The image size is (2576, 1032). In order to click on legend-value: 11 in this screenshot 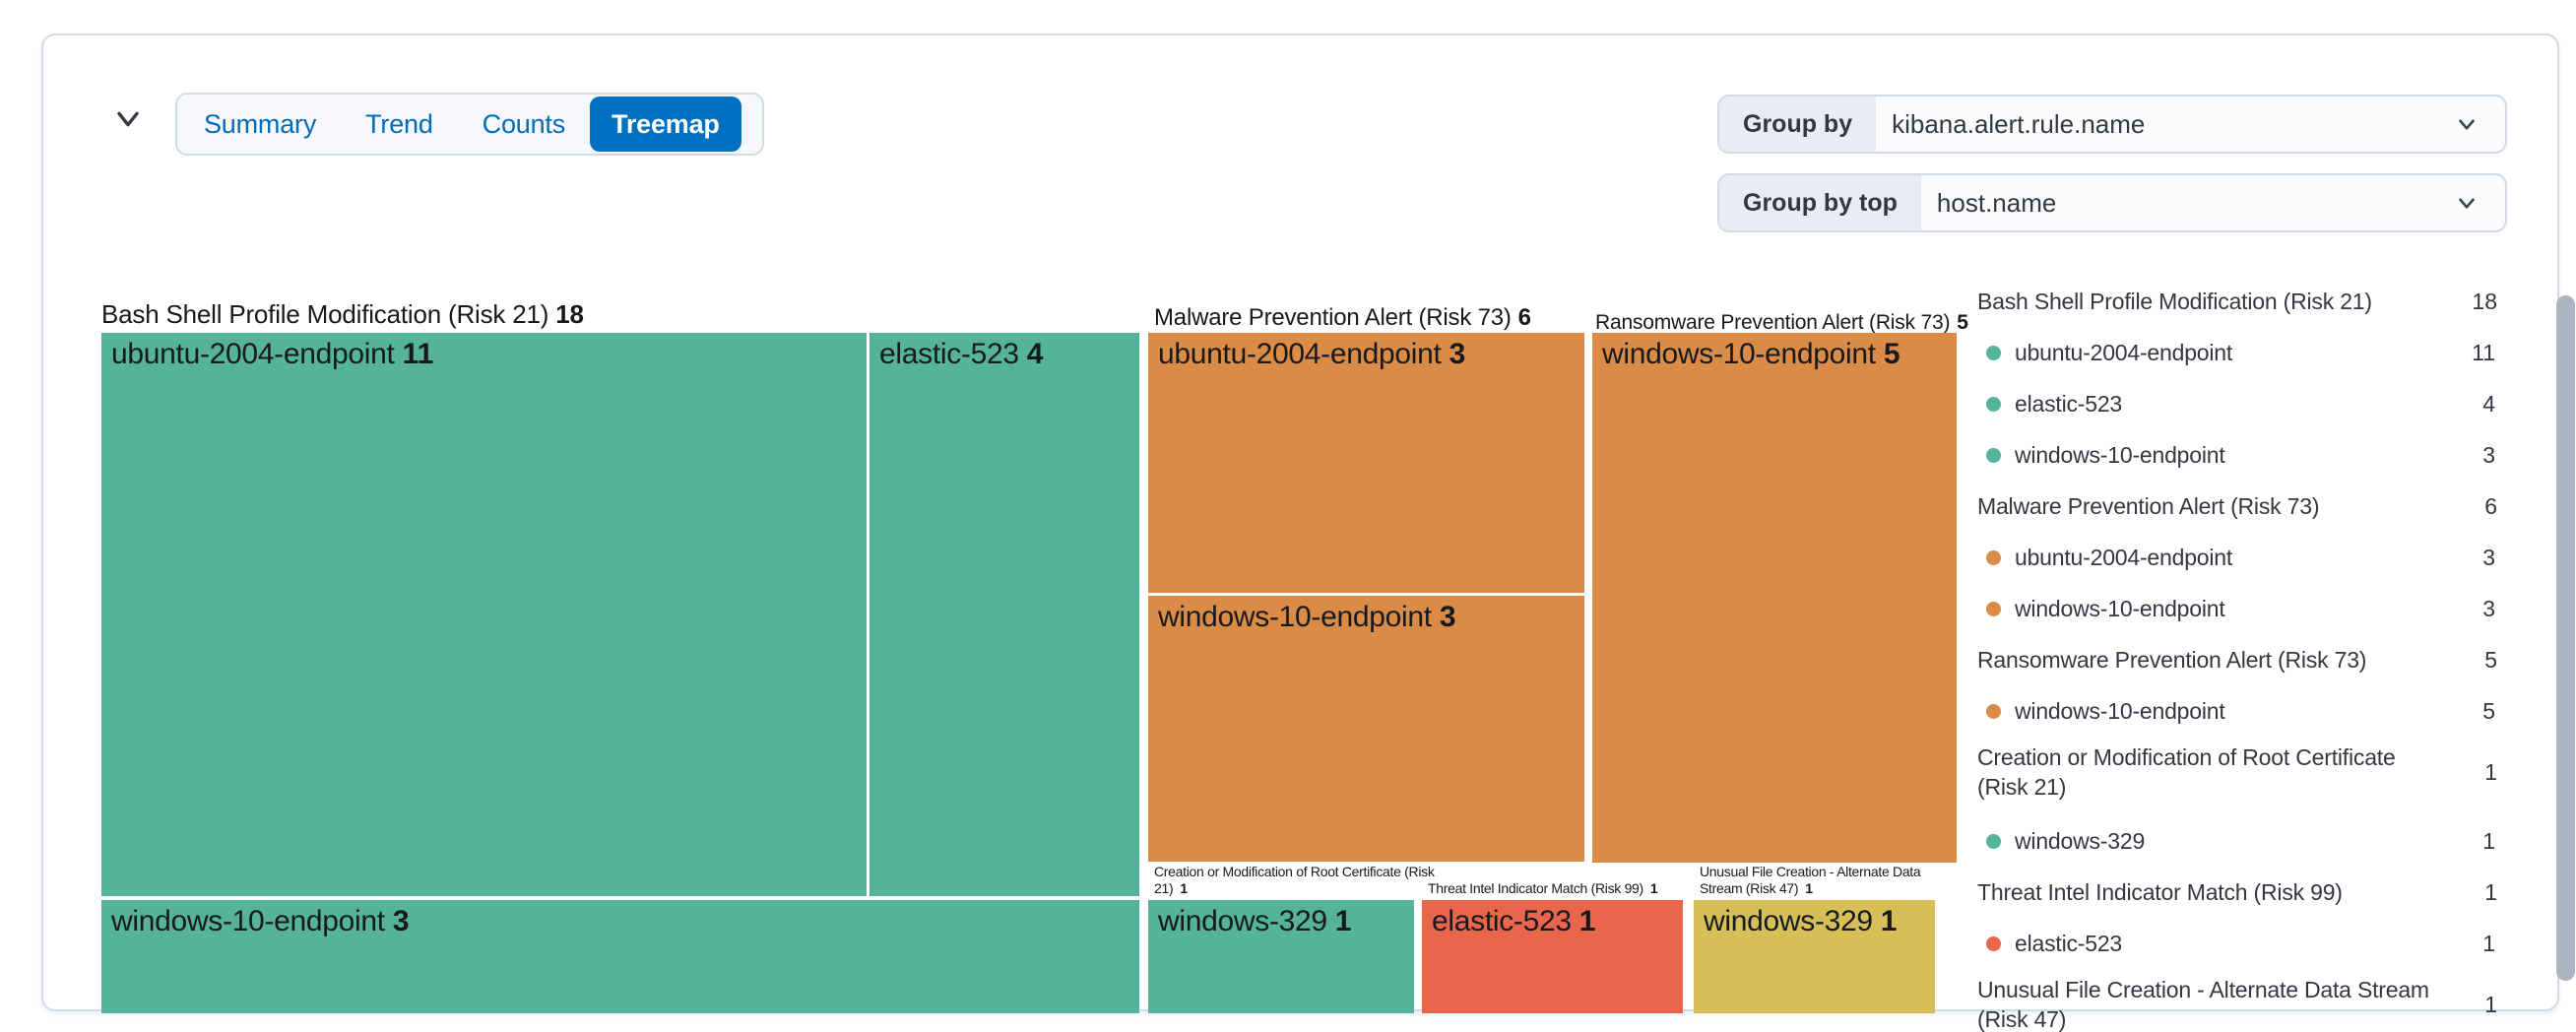, I will do `click(2483, 352)`.